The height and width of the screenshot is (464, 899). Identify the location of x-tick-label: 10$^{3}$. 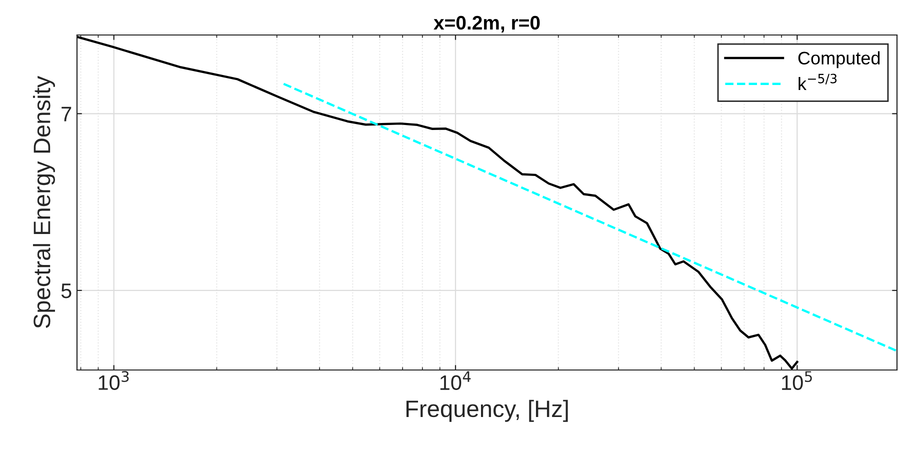
(113, 380).